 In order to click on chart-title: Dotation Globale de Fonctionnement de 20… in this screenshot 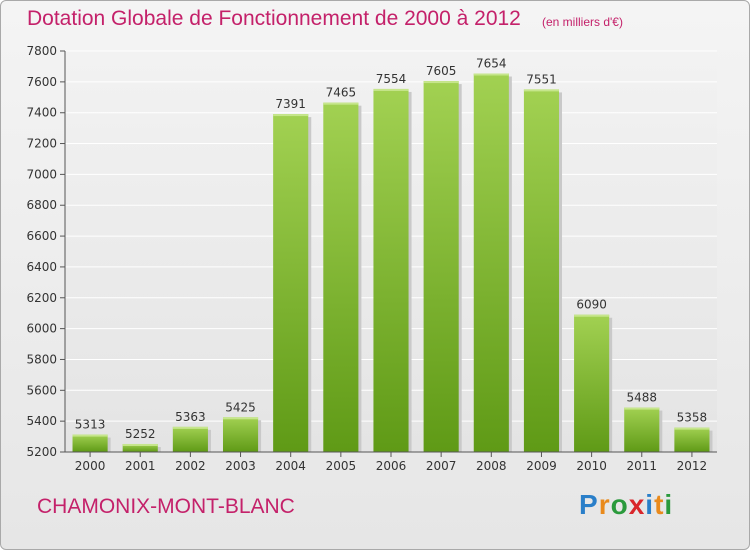, I will do `click(274, 18)`.